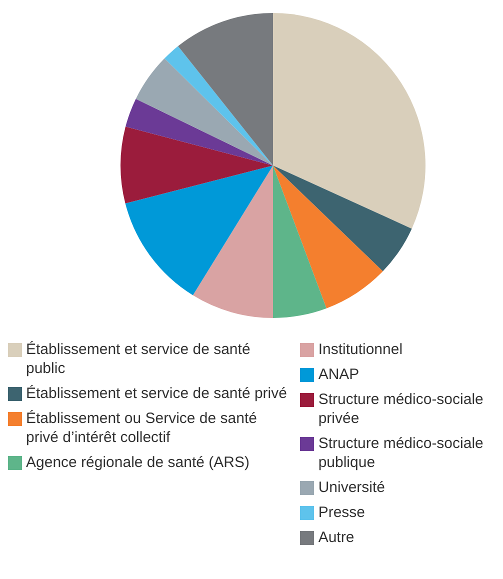 The image size is (503, 579). Describe the element at coordinates (341, 512) in the screenshot. I see `legend-label: Presse` at that location.